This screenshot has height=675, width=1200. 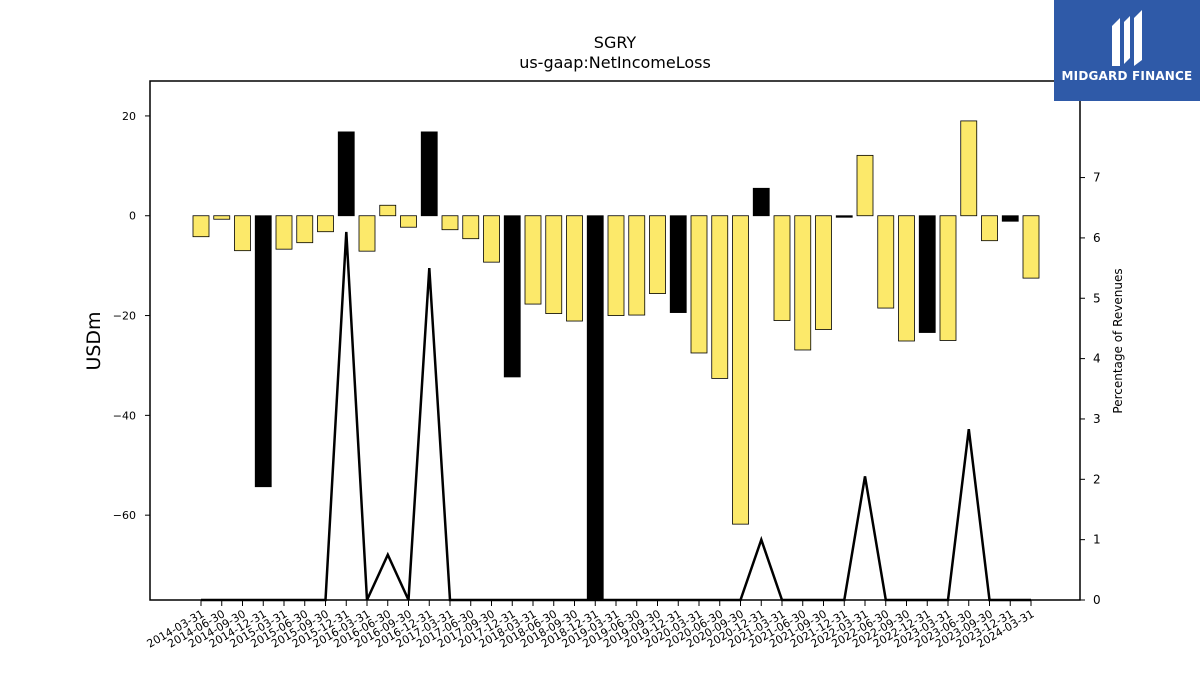 What do you see at coordinates (132, 216) in the screenshot?
I see `y-tick-label: 0` at bounding box center [132, 216].